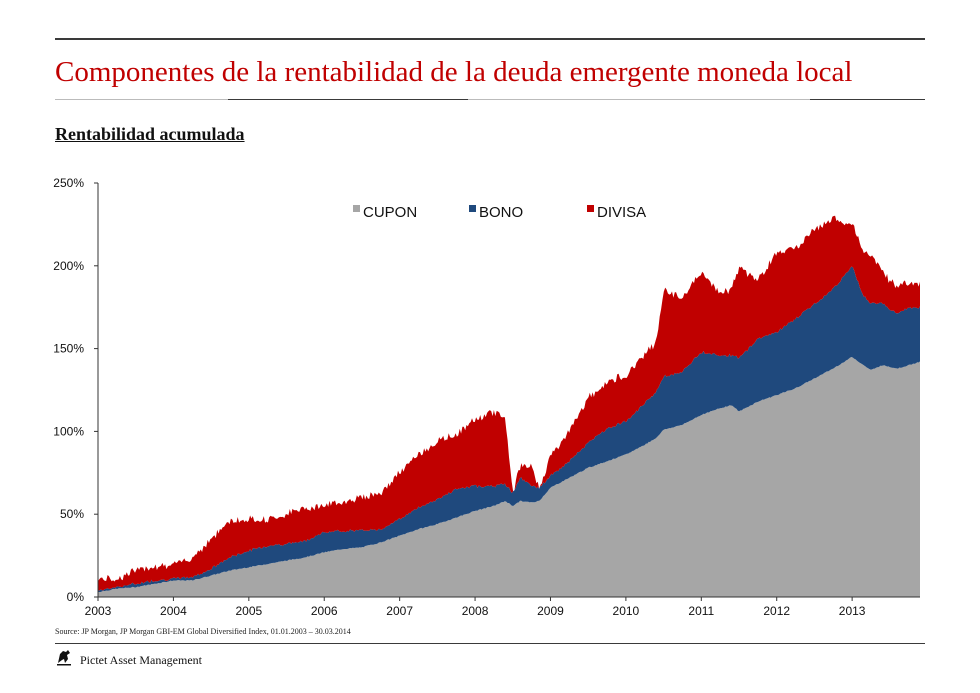  Describe the element at coordinates (173, 611) in the screenshot. I see `x-tick-label: 2004` at that location.